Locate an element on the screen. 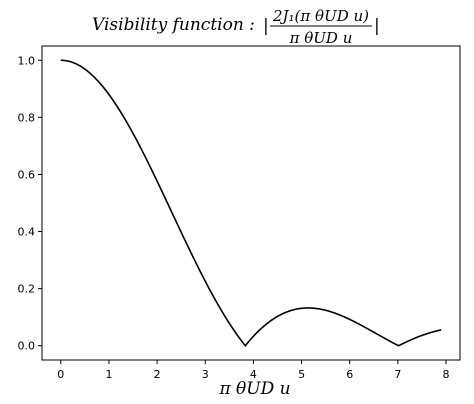 This screenshot has width=474, height=404. title-numerator: 2J₁(π θUD u) is located at coordinates (320, 16).